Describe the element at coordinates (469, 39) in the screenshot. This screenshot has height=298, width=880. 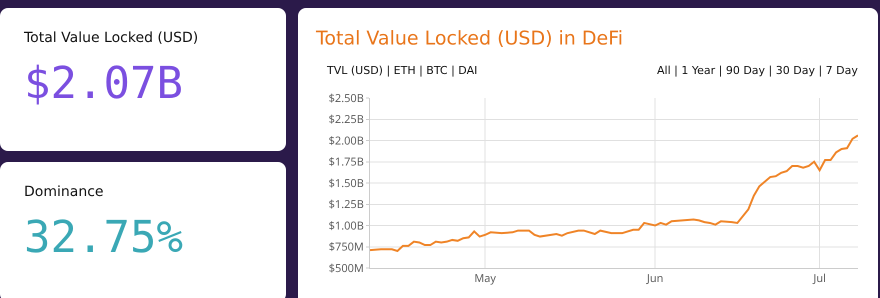
I see `chart-title: Total Value Locked (USD) in DeFi` at that location.